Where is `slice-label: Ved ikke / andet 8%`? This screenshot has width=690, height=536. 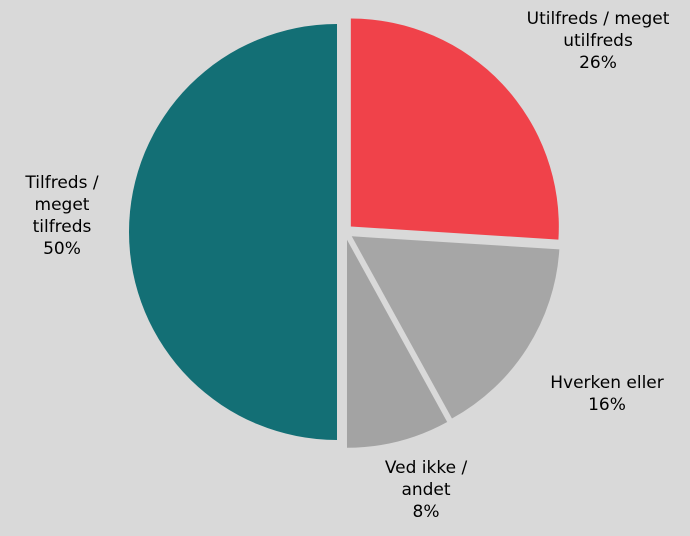 slice-label: Ved ikke / andet 8% is located at coordinates (426, 490).